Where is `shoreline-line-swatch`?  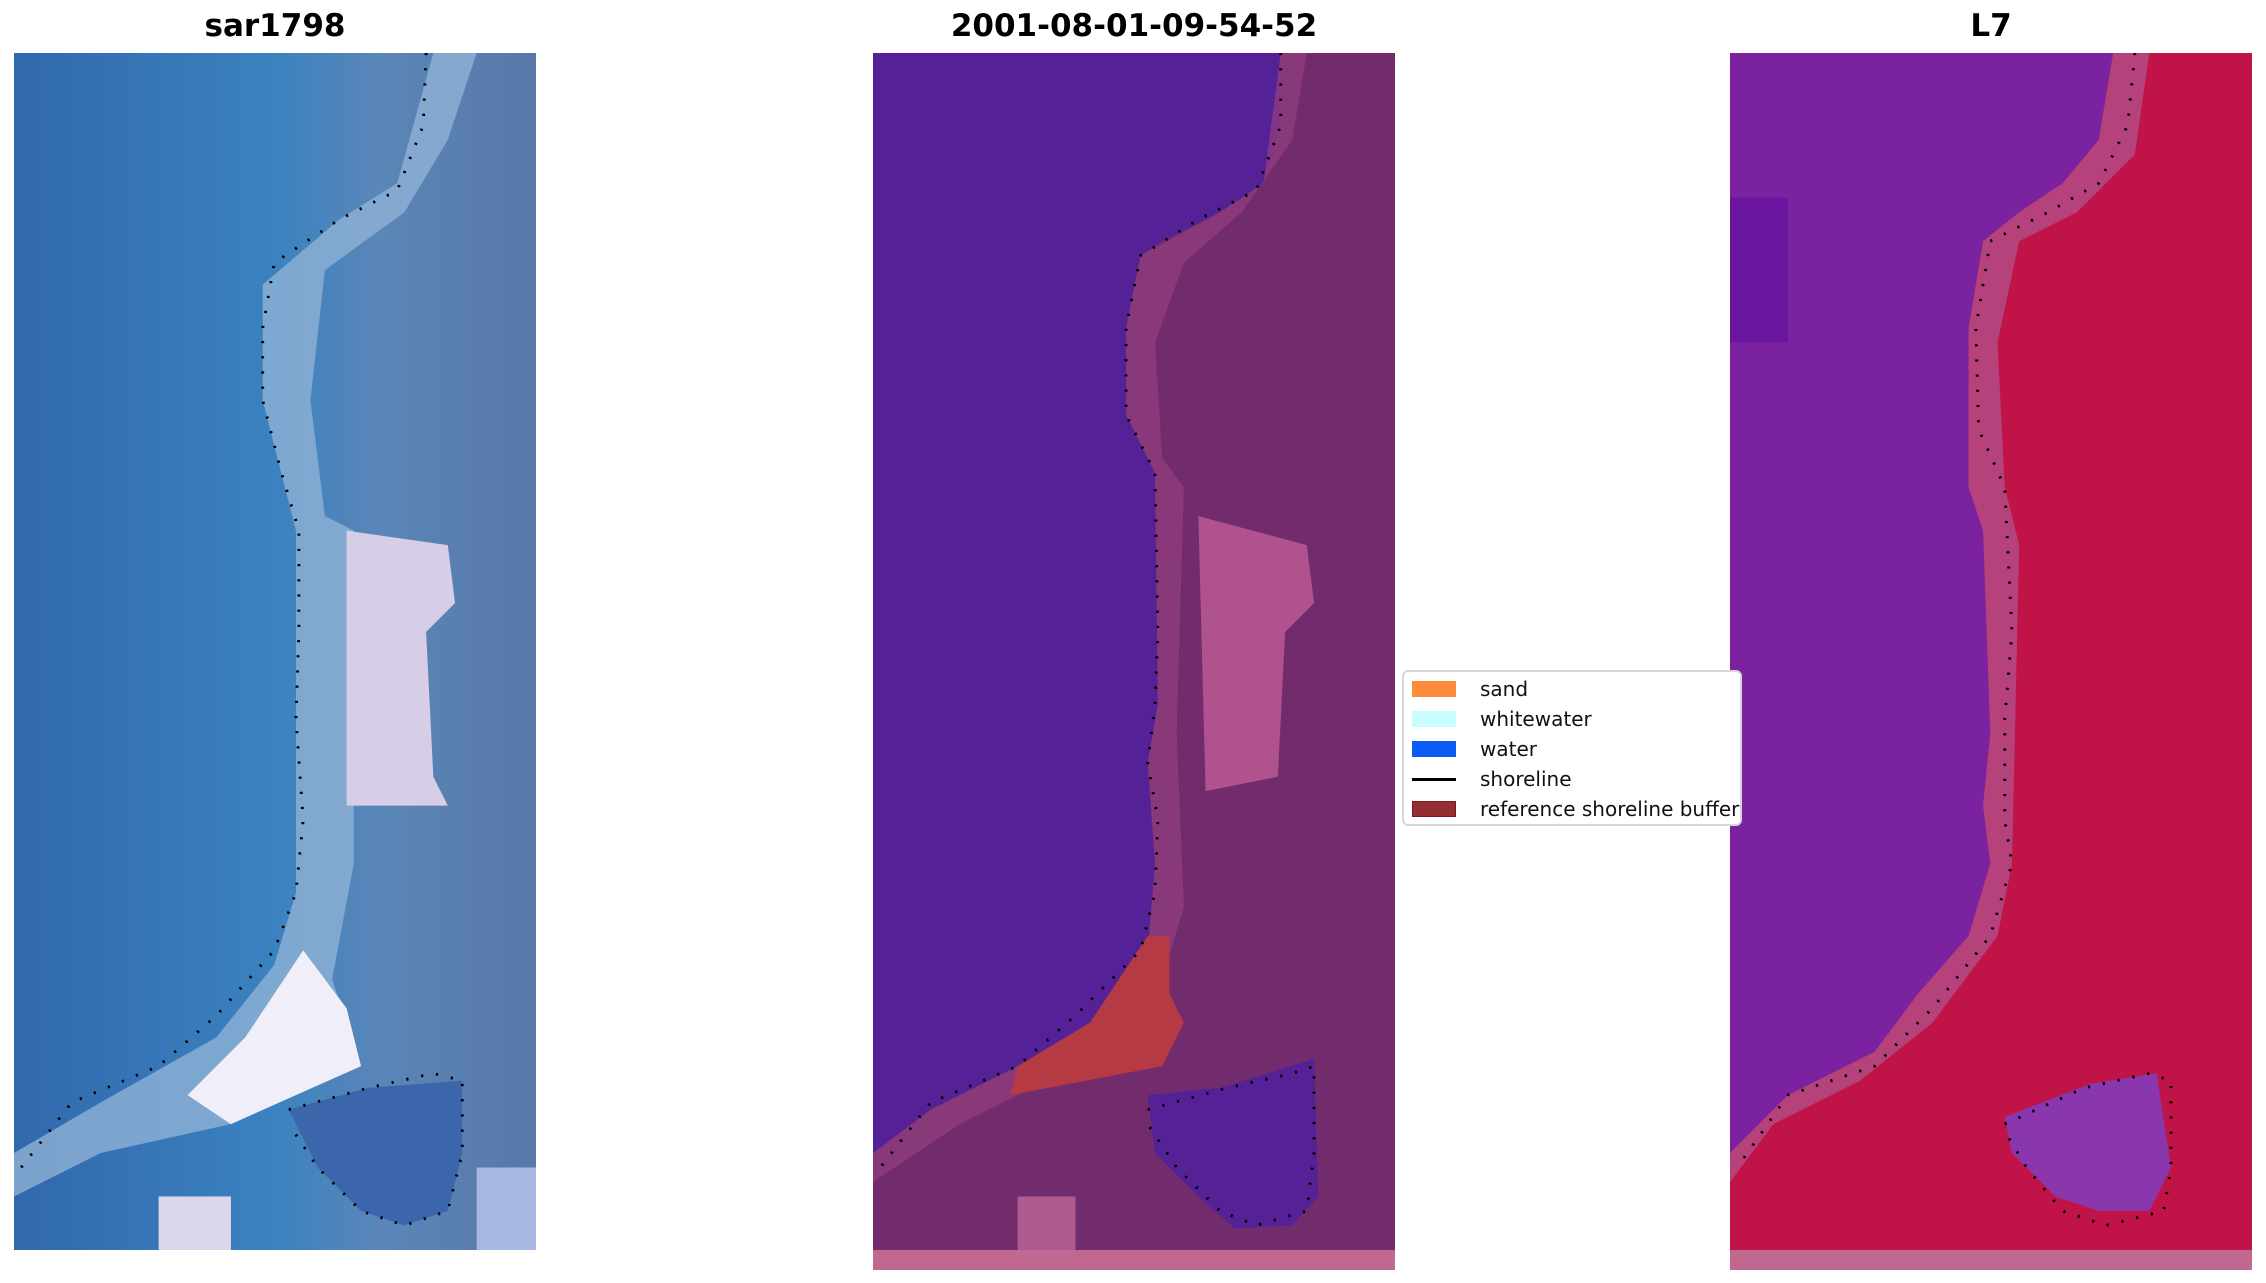 shoreline-line-swatch is located at coordinates (1434, 779).